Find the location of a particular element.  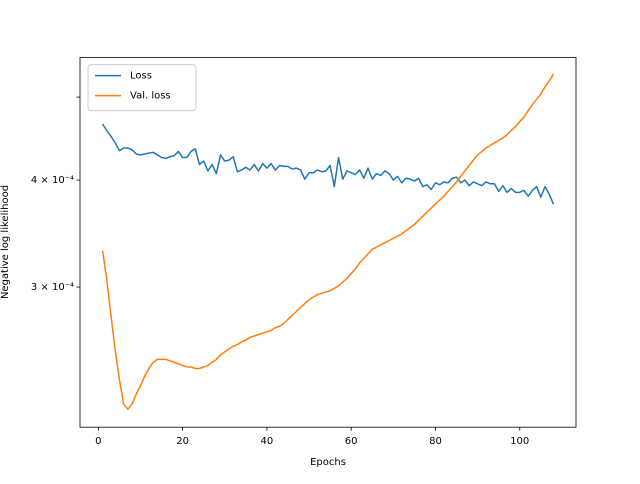

legend-label: Val. loss is located at coordinates (150, 96).